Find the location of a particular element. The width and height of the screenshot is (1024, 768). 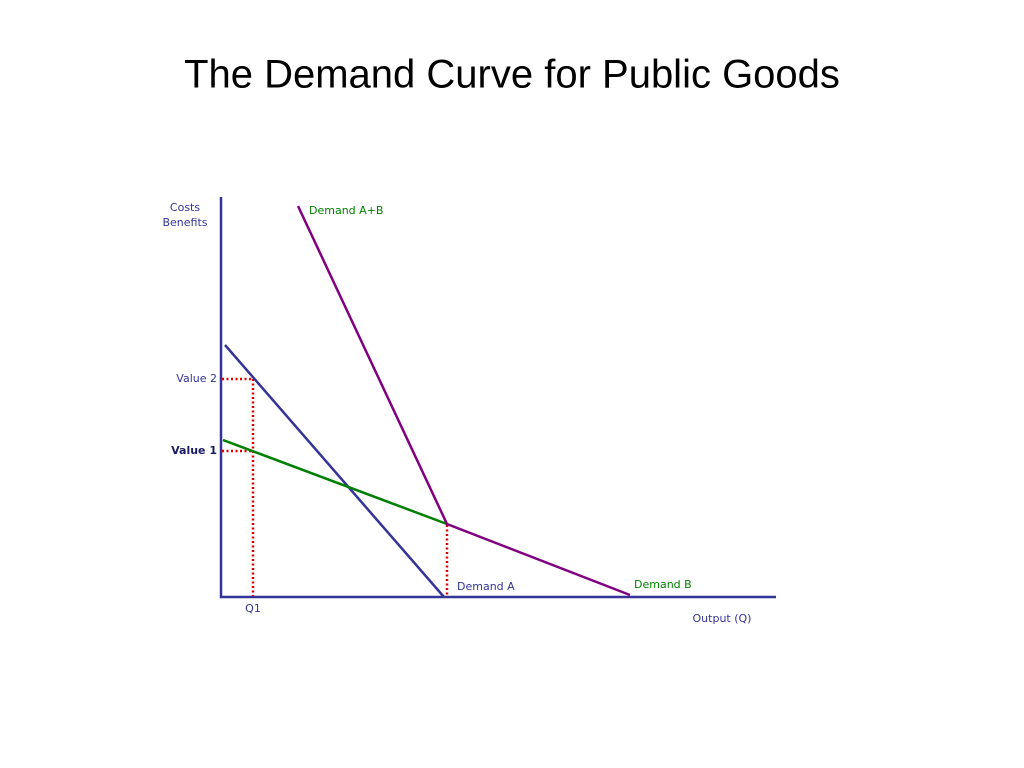

demand-a-line is located at coordinates (334, 471).